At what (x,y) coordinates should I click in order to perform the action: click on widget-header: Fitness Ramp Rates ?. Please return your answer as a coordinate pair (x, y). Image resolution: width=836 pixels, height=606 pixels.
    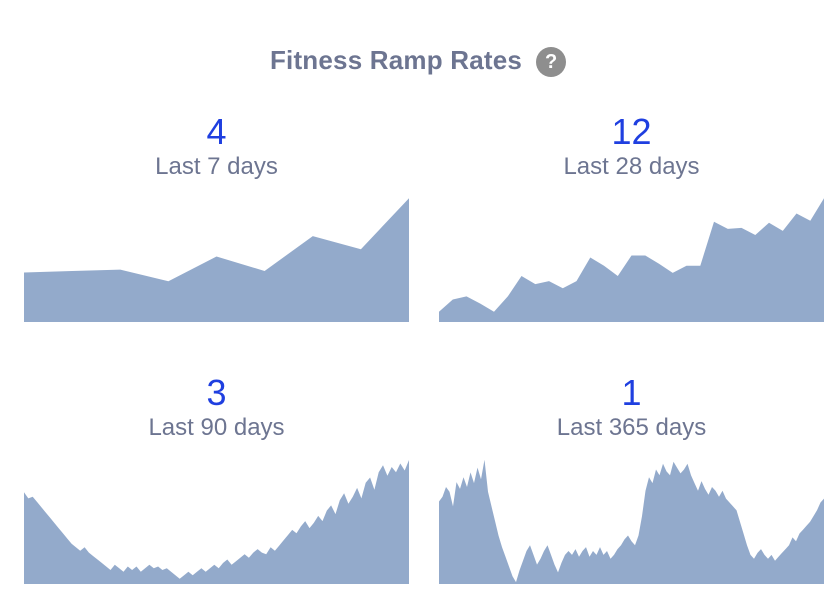
    Looking at the image, I should click on (418, 60).